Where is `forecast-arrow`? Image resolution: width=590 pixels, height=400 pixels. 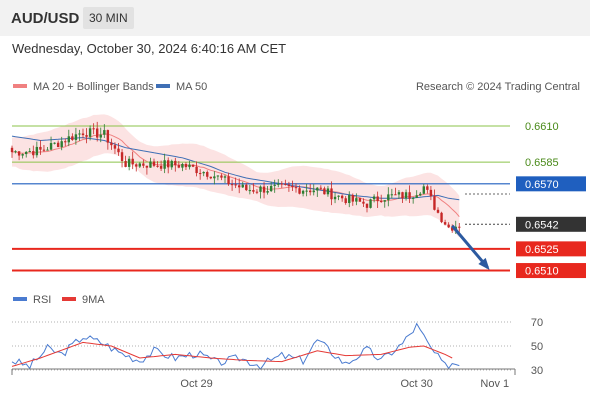 forecast-arrow is located at coordinates (470, 247).